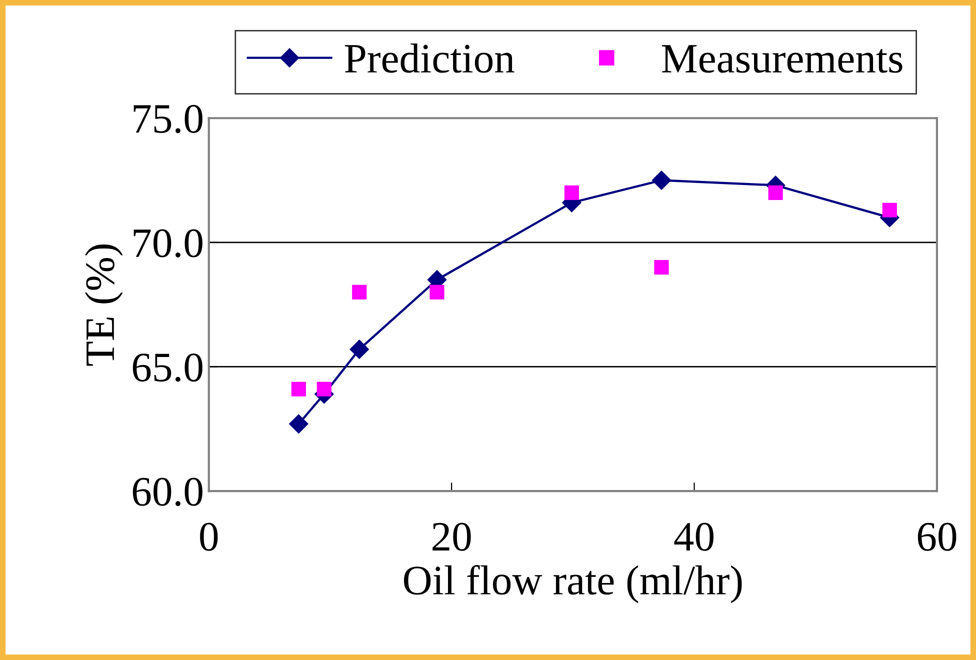 The height and width of the screenshot is (660, 976). I want to click on x-tick-label: 60, so click(937, 536).